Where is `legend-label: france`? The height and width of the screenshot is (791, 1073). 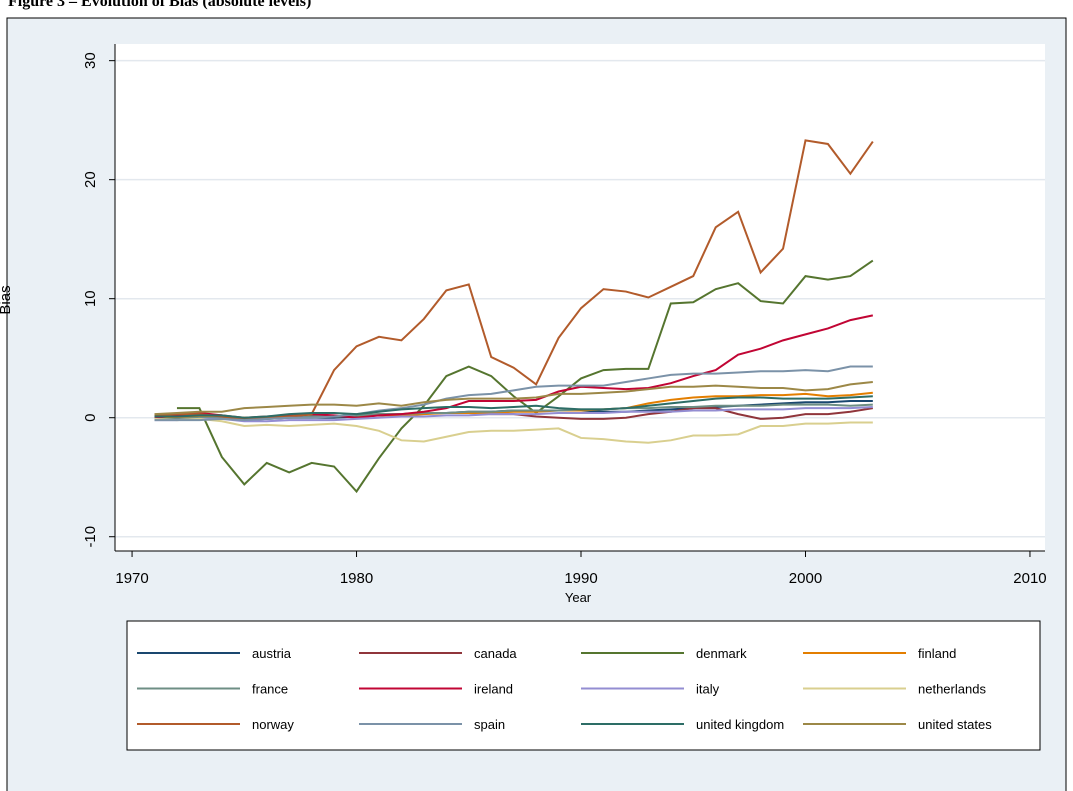 legend-label: france is located at coordinates (270, 689).